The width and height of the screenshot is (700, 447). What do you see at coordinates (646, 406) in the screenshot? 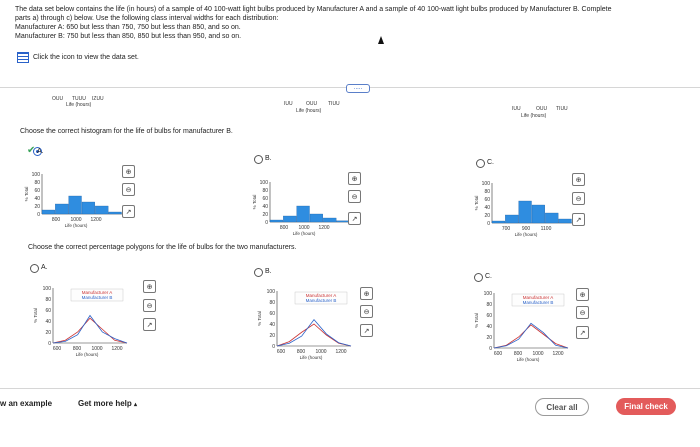
I see `final-check-button: Final check` at bounding box center [646, 406].